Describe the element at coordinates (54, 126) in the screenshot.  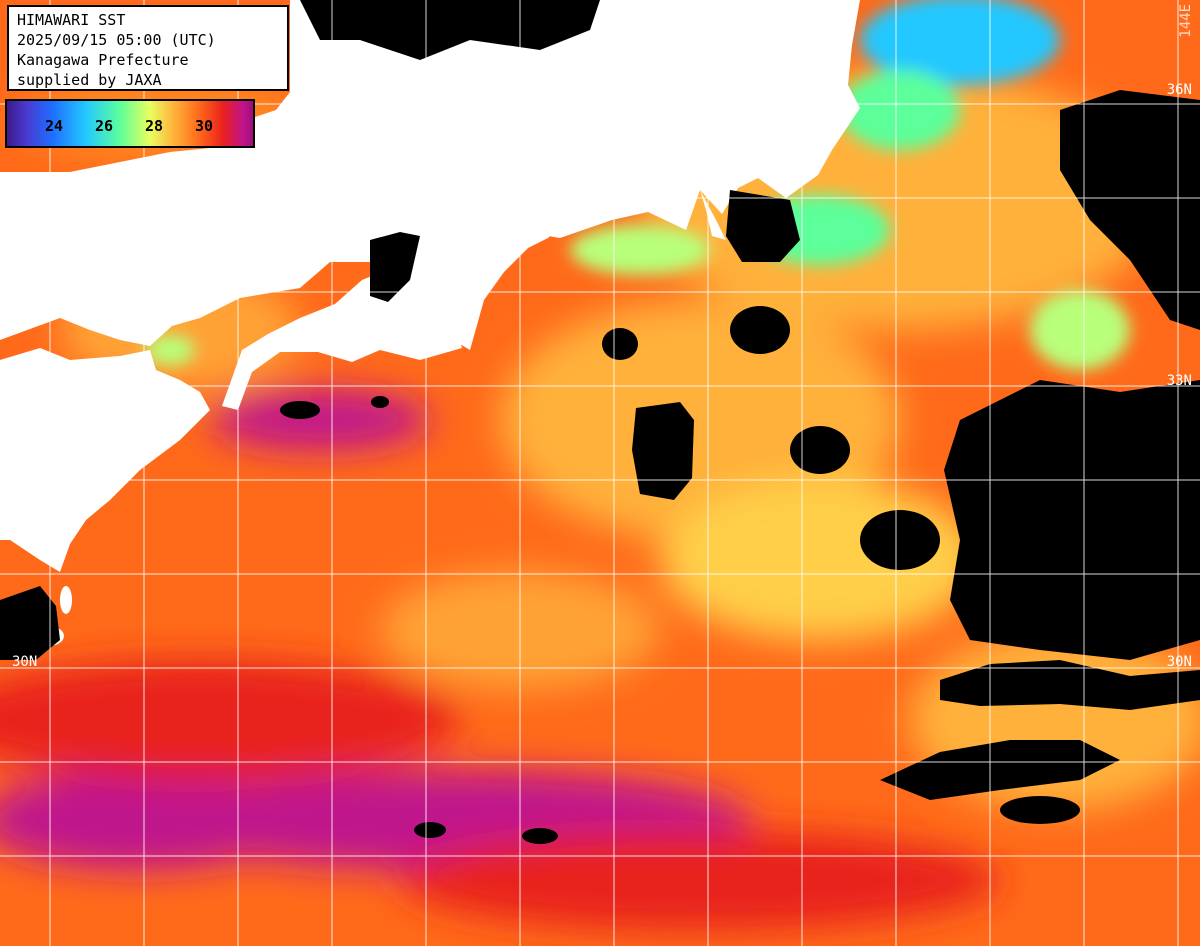
I see `legend-tick-24: 24` at that location.